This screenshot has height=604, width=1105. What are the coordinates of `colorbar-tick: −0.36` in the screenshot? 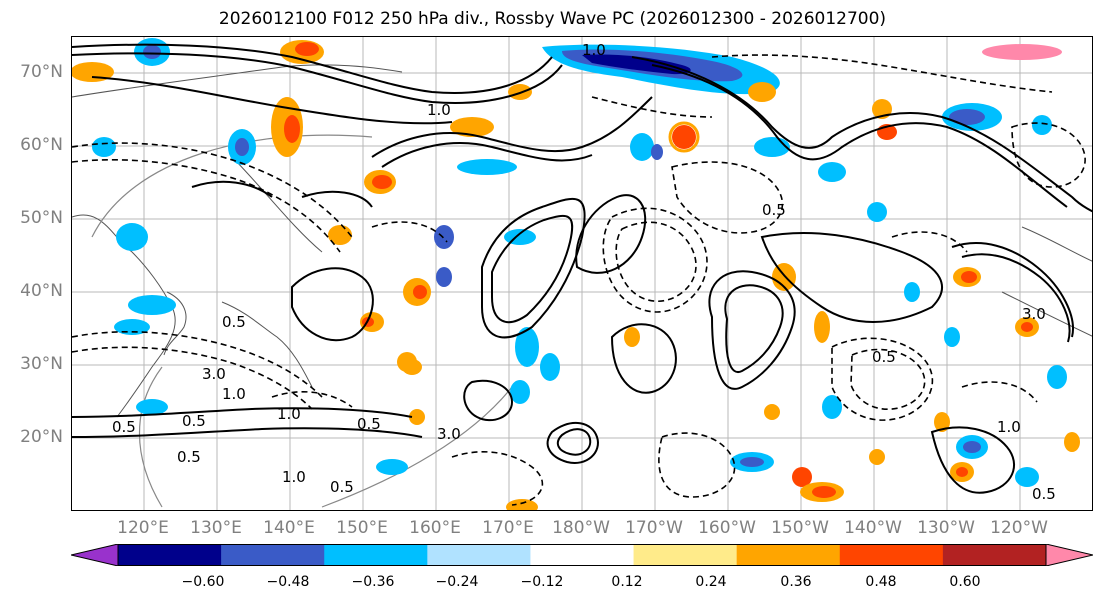 It's located at (373, 582).